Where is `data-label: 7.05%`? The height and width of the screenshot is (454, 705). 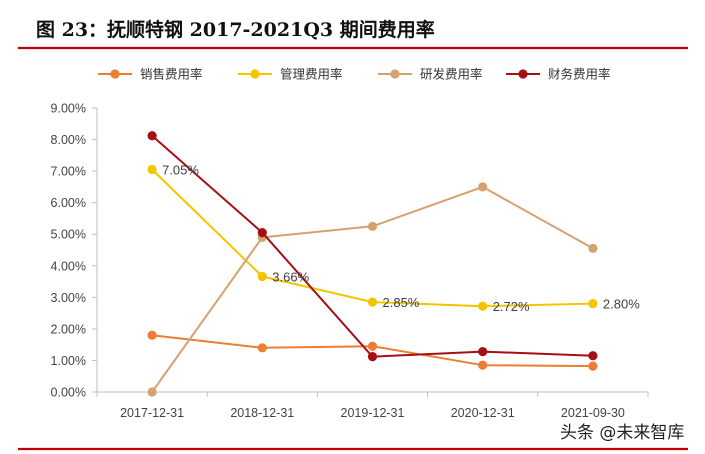 data-label: 7.05% is located at coordinates (180, 170).